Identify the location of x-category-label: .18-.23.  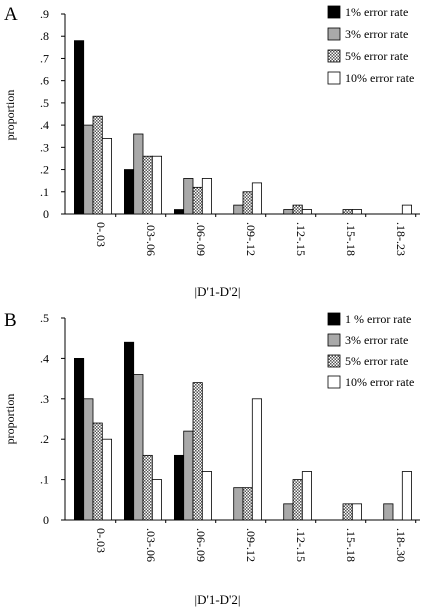
(401, 239).